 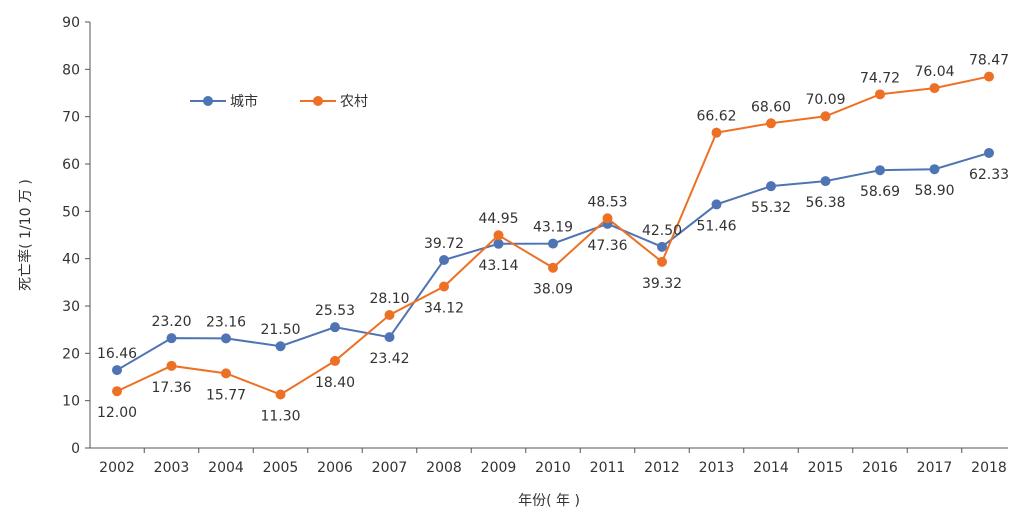 What do you see at coordinates (553, 290) in the screenshot?
I see `data-label-rural: 38.09` at bounding box center [553, 290].